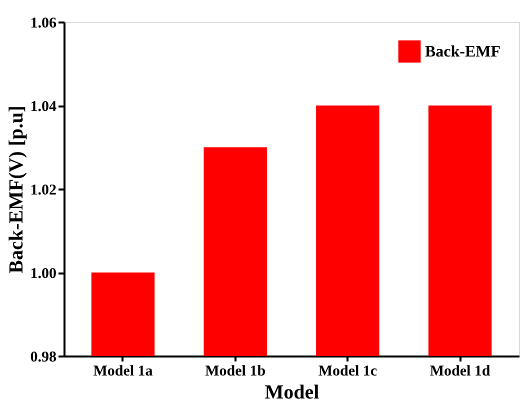 The height and width of the screenshot is (407, 529). Describe the element at coordinates (348, 372) in the screenshot. I see `x-tick-label: Model 1c` at that location.